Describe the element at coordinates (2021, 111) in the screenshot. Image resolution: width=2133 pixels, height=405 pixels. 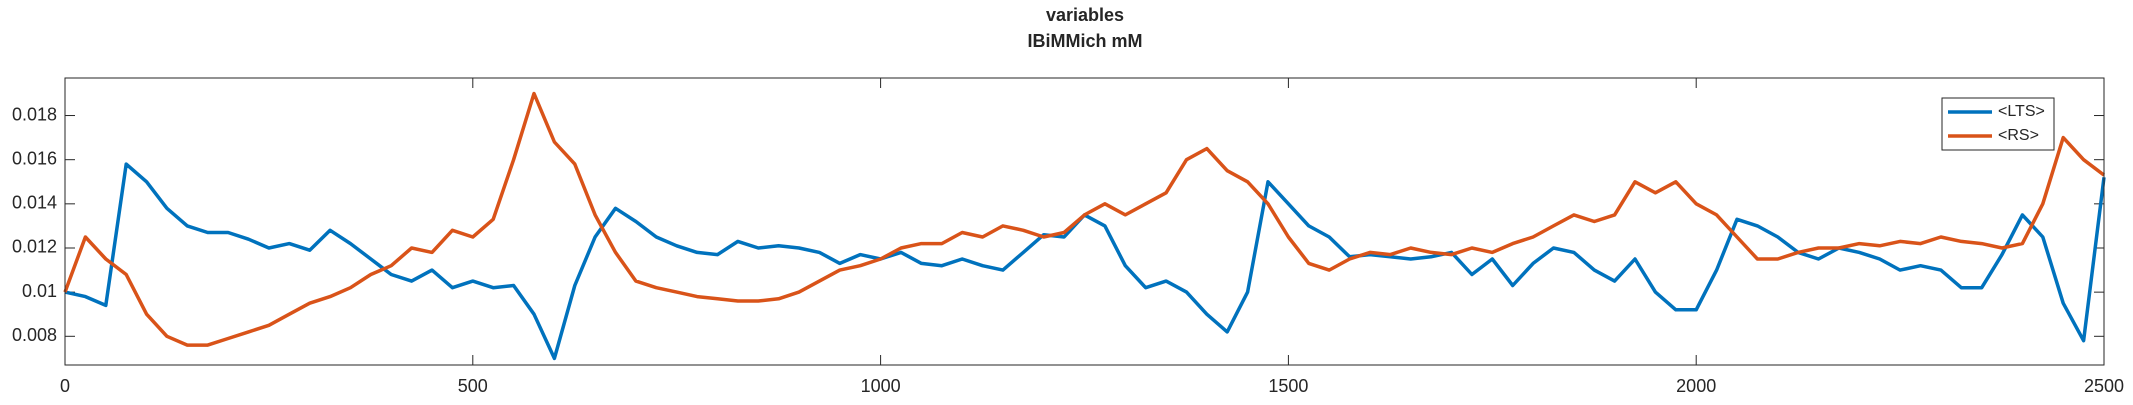
I see `legend-label: <LTS>` at that location.